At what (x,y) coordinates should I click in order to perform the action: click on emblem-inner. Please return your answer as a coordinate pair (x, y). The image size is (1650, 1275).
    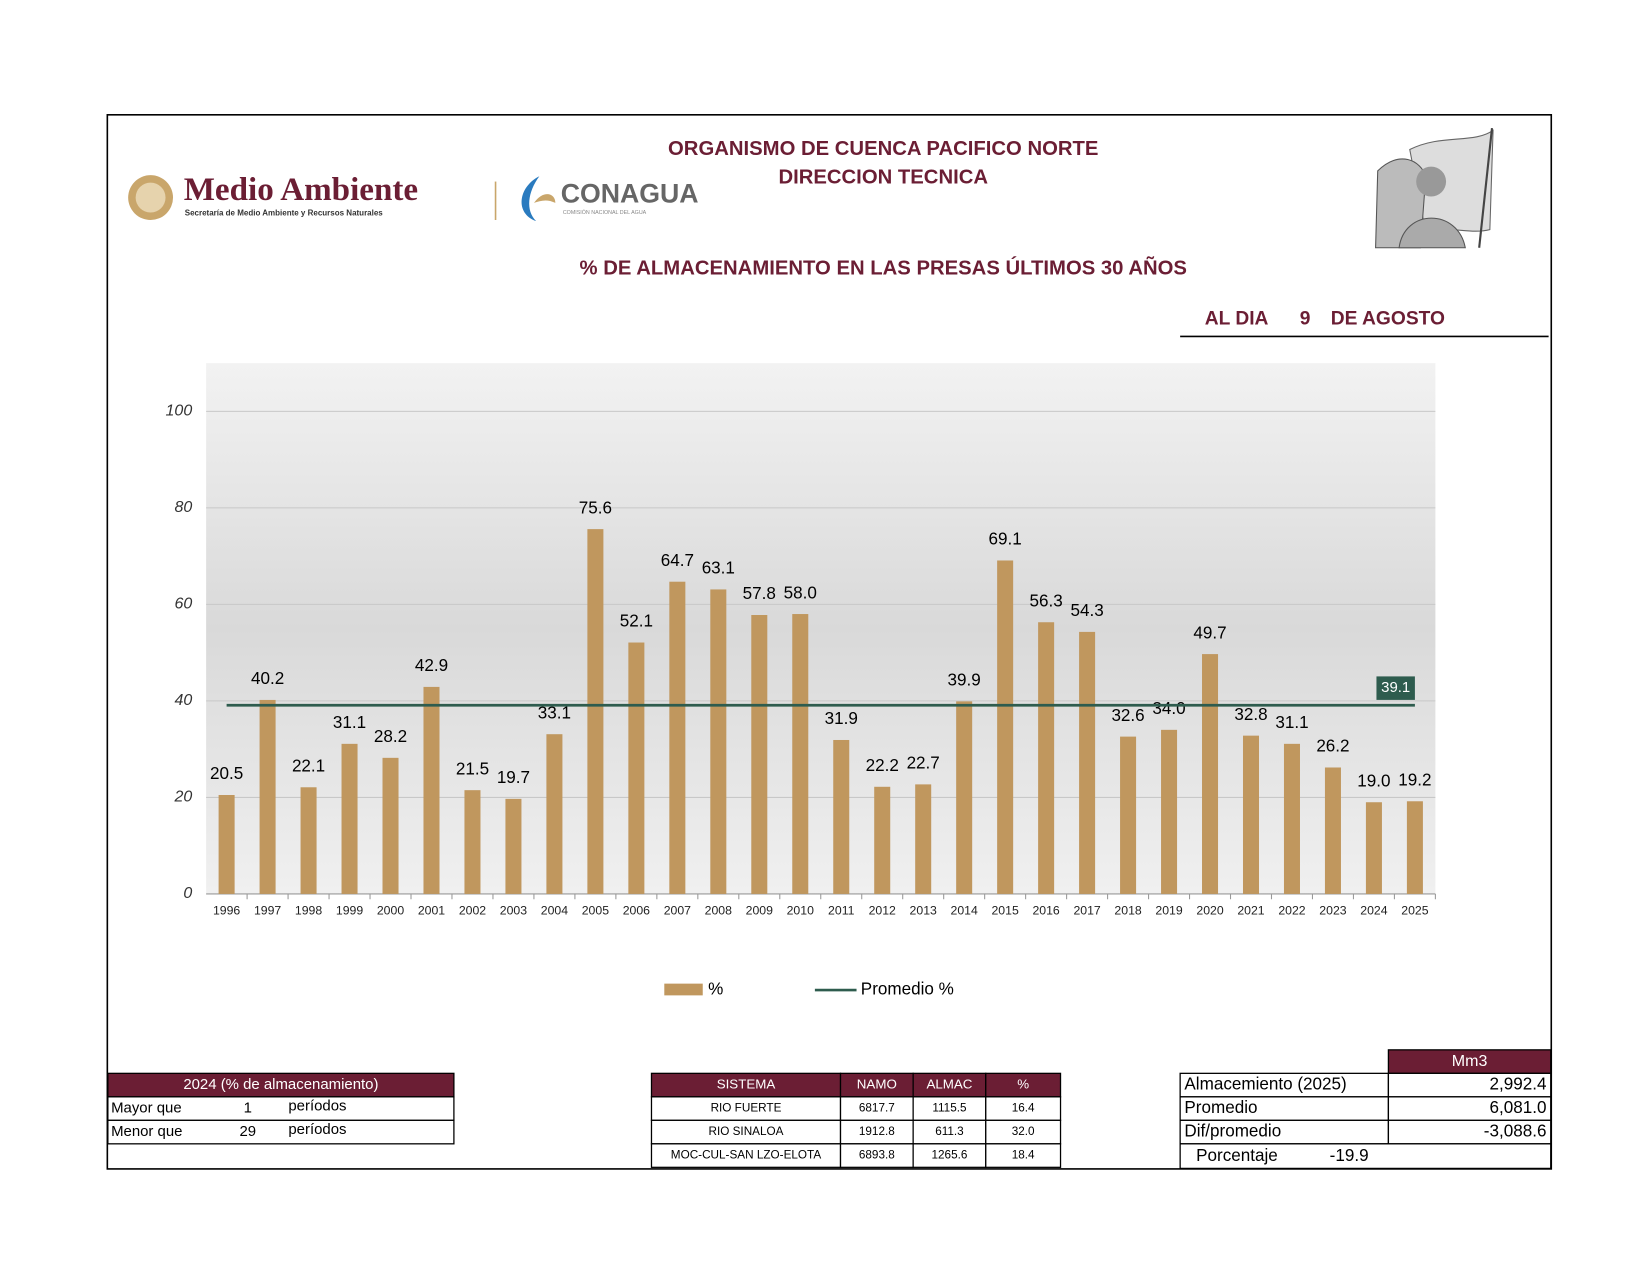
    Looking at the image, I should click on (150, 197).